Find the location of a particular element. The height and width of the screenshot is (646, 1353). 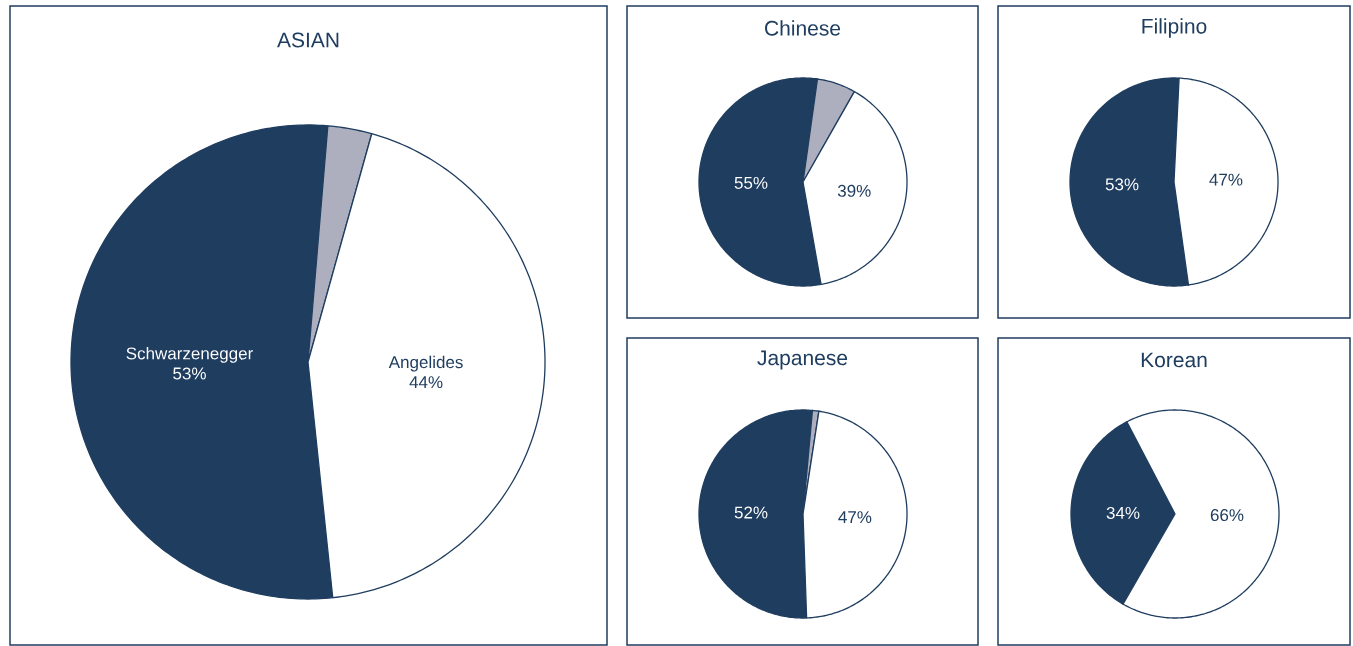

chart-title: Chinese is located at coordinates (803, 28).